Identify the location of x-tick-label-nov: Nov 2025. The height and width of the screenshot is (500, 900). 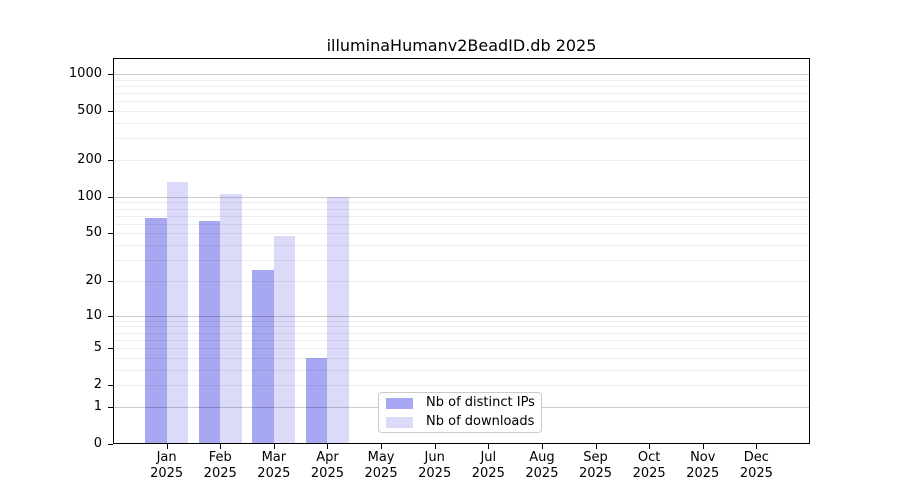
(703, 465).